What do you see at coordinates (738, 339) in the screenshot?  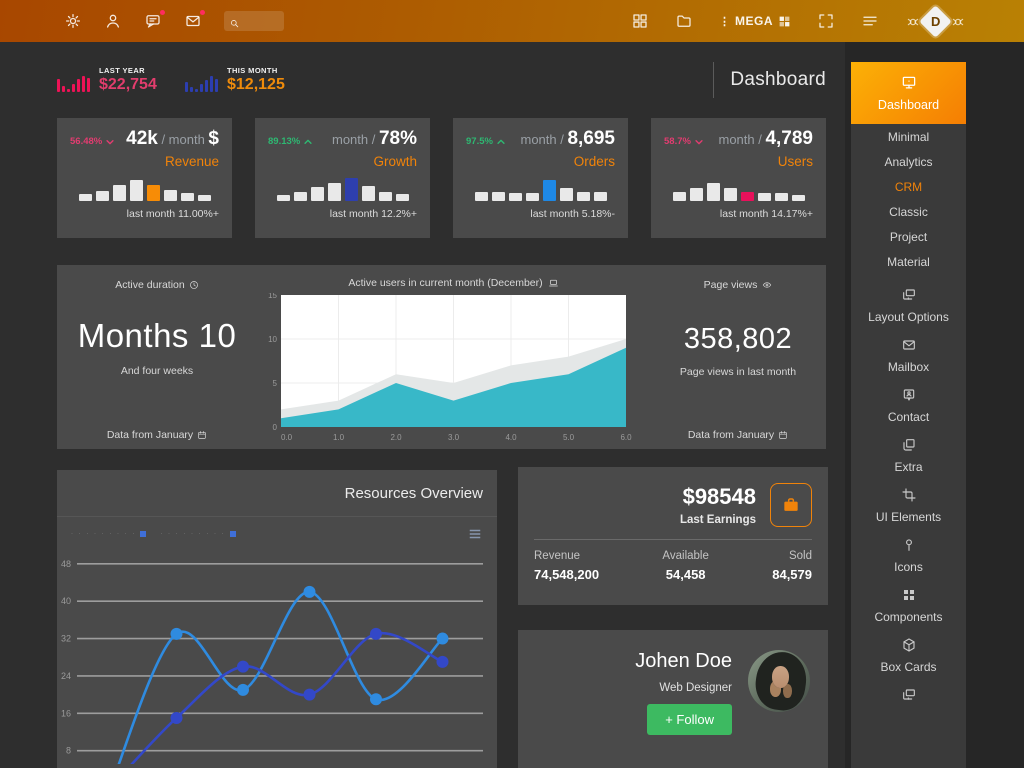 I see `page-views-value: 358,802` at bounding box center [738, 339].